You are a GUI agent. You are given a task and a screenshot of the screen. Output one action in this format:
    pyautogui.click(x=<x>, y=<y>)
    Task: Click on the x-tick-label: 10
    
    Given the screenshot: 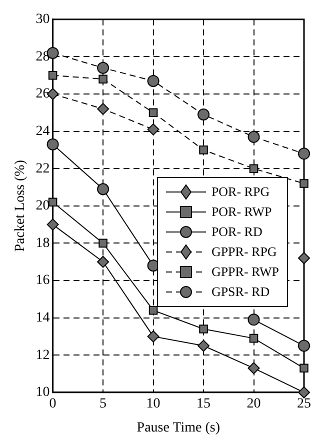 What is the action you would take?
    pyautogui.click(x=153, y=404)
    